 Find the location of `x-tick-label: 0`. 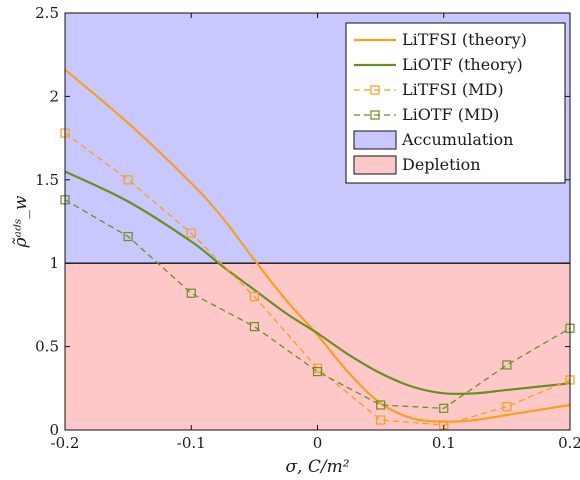

x-tick-label: 0 is located at coordinates (318, 443).